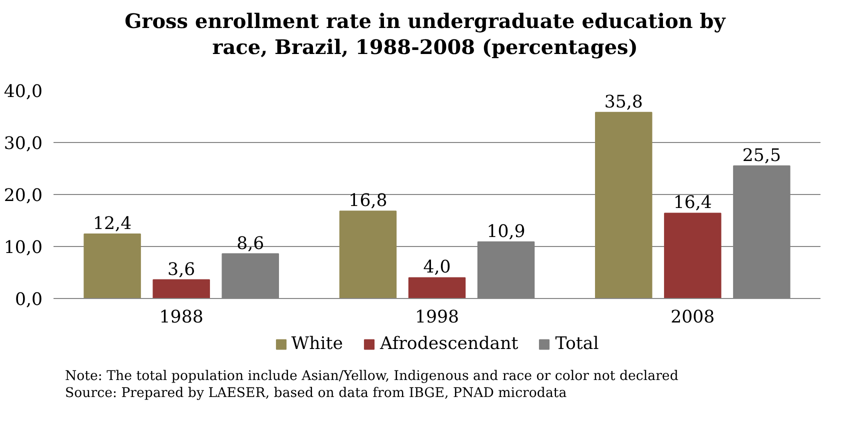 Image resolution: width=862 pixels, height=425 pixels. I want to click on y-tick-label: 30,0, so click(23, 144).